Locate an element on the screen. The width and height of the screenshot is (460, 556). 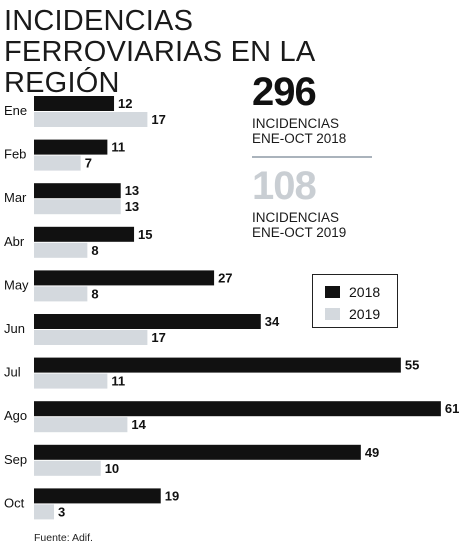
value-label-2019-jun: 17 is located at coordinates (158, 337).